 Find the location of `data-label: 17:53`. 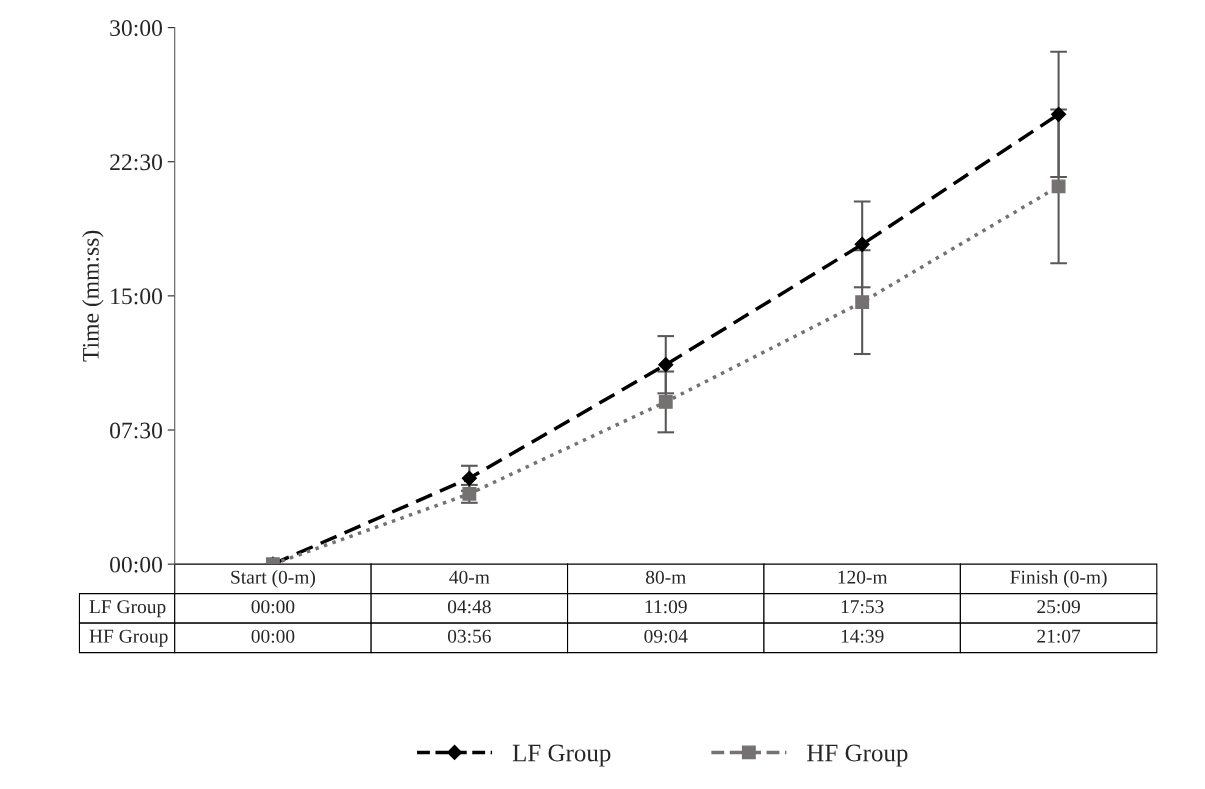

data-label: 17:53 is located at coordinates (862, 607).